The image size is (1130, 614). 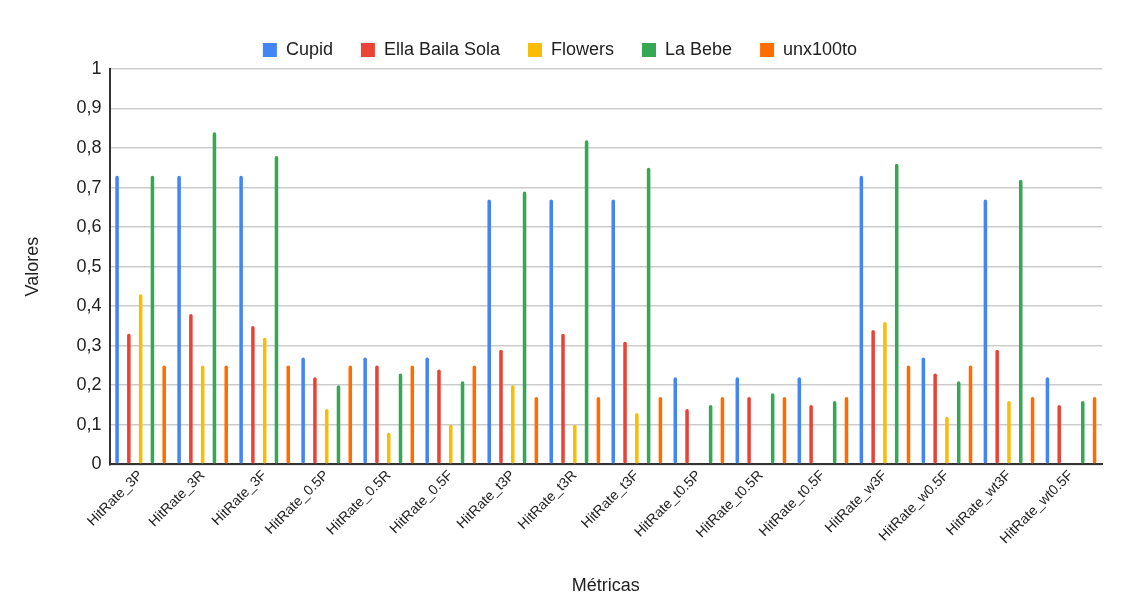 I want to click on y-tick-label: 0,8, so click(x=89, y=147).